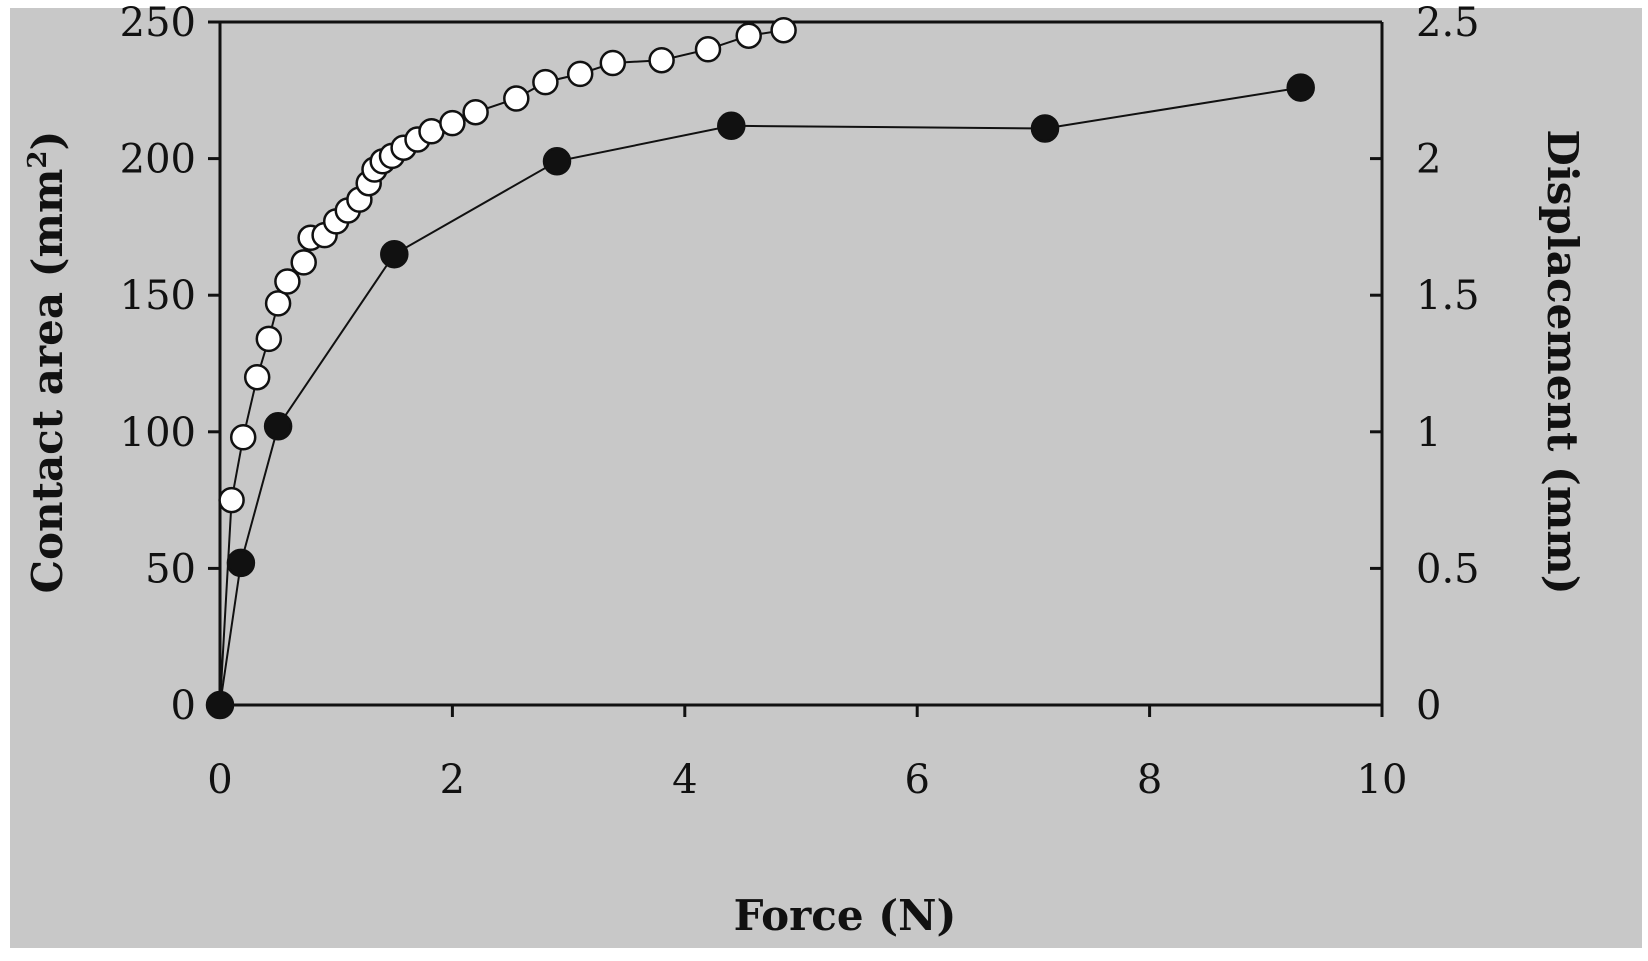  What do you see at coordinates (1448, 23) in the screenshot?
I see `y-right-tick-label: 2.5` at bounding box center [1448, 23].